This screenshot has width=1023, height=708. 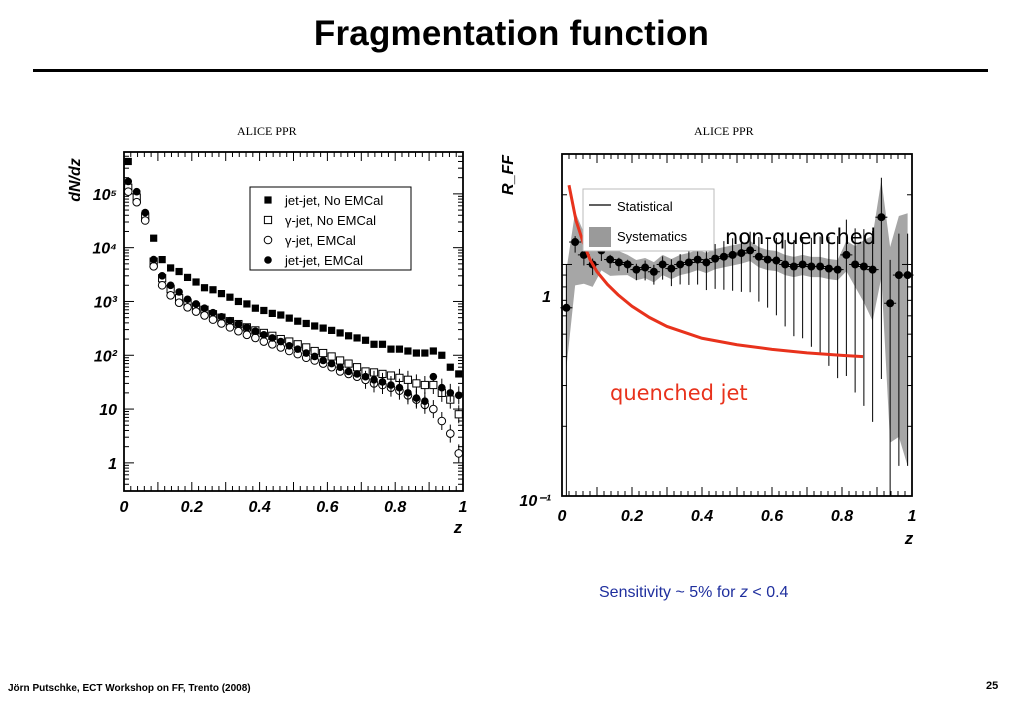 What do you see at coordinates (463, 507) in the screenshot?
I see `left-x-tick-label: 1` at bounding box center [463, 507].